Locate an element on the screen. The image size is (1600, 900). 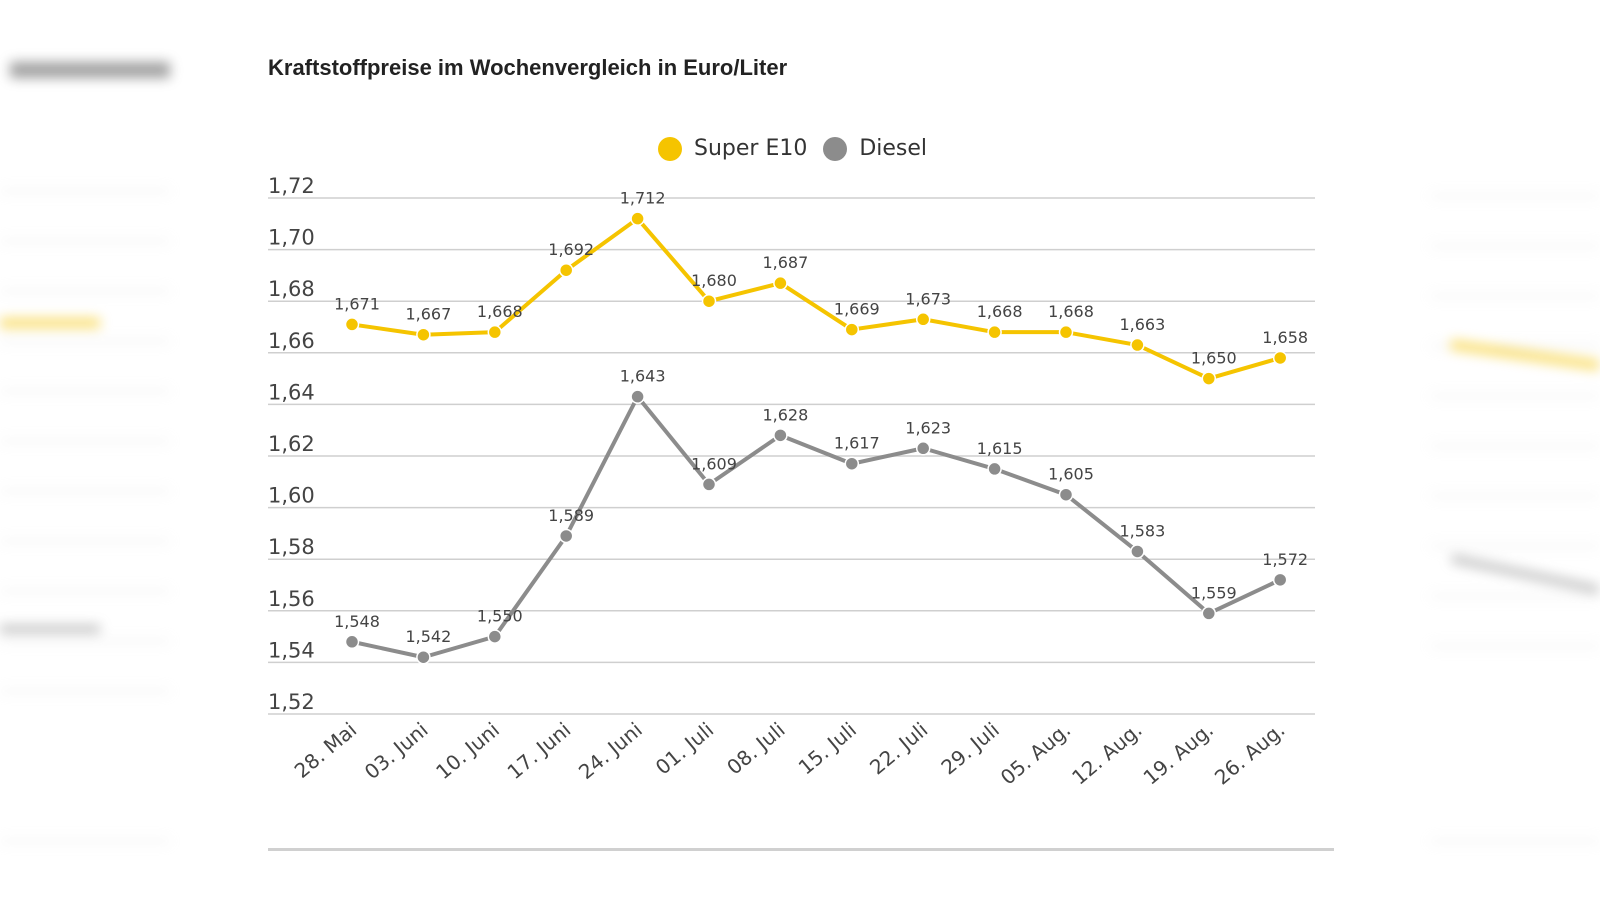
legend-item-super-e10: Super E10 is located at coordinates (732, 148).